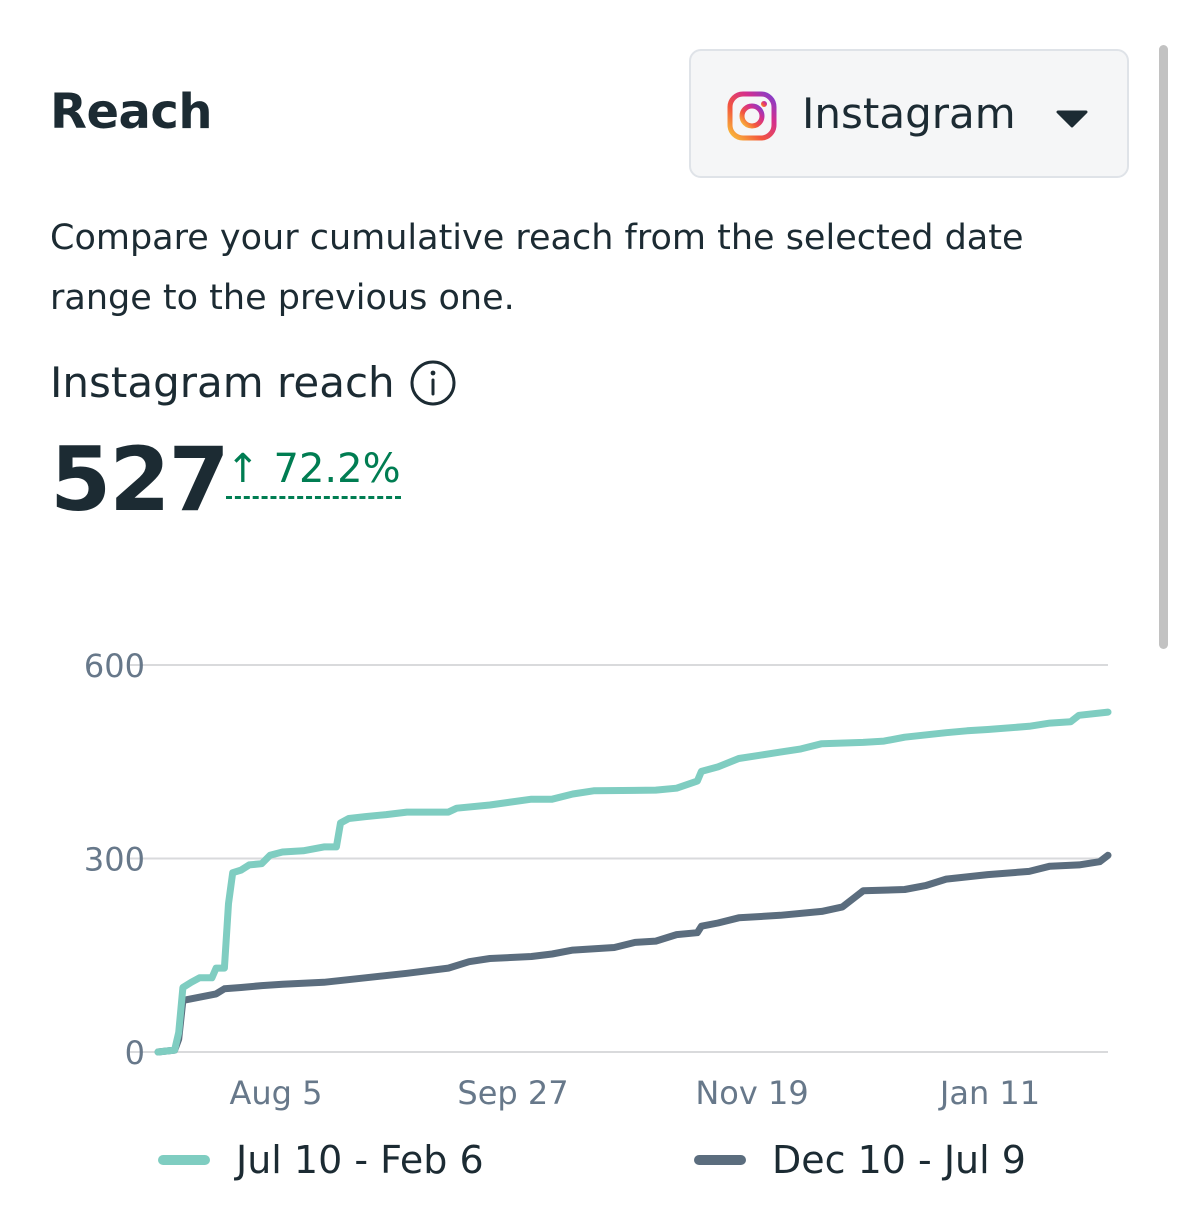  Describe the element at coordinates (222, 382) in the screenshot. I see `metric-label-text: Instagram reach` at that location.